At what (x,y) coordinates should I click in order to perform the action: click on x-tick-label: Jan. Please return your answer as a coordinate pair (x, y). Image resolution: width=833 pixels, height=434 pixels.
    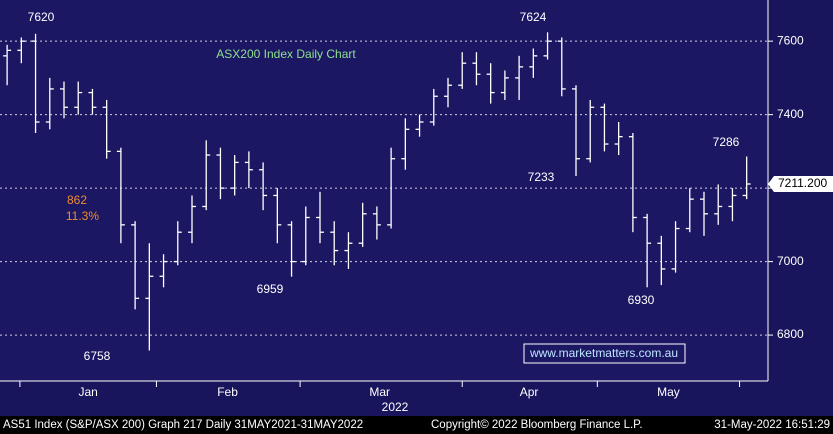
    Looking at the image, I should click on (87, 392).